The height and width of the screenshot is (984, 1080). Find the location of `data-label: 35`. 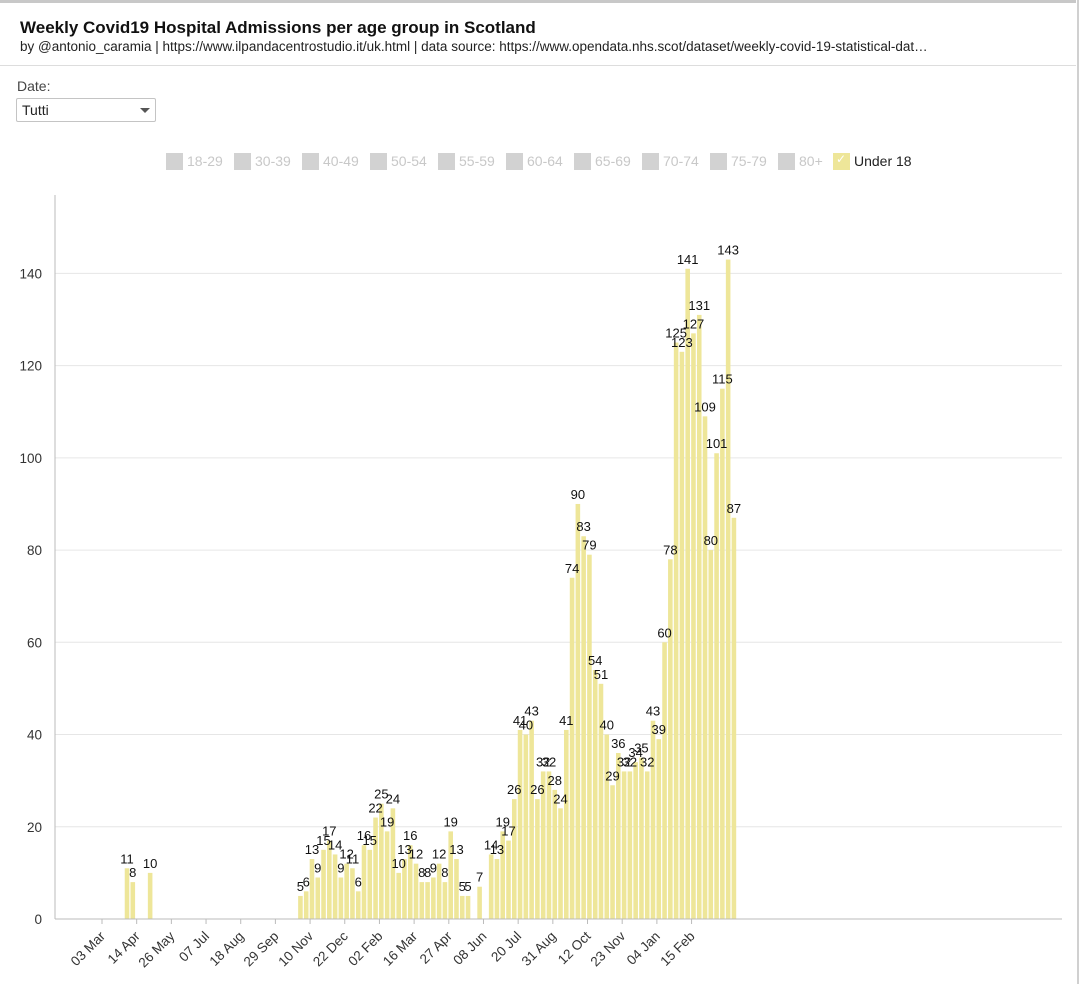

data-label: 35 is located at coordinates (641, 748).